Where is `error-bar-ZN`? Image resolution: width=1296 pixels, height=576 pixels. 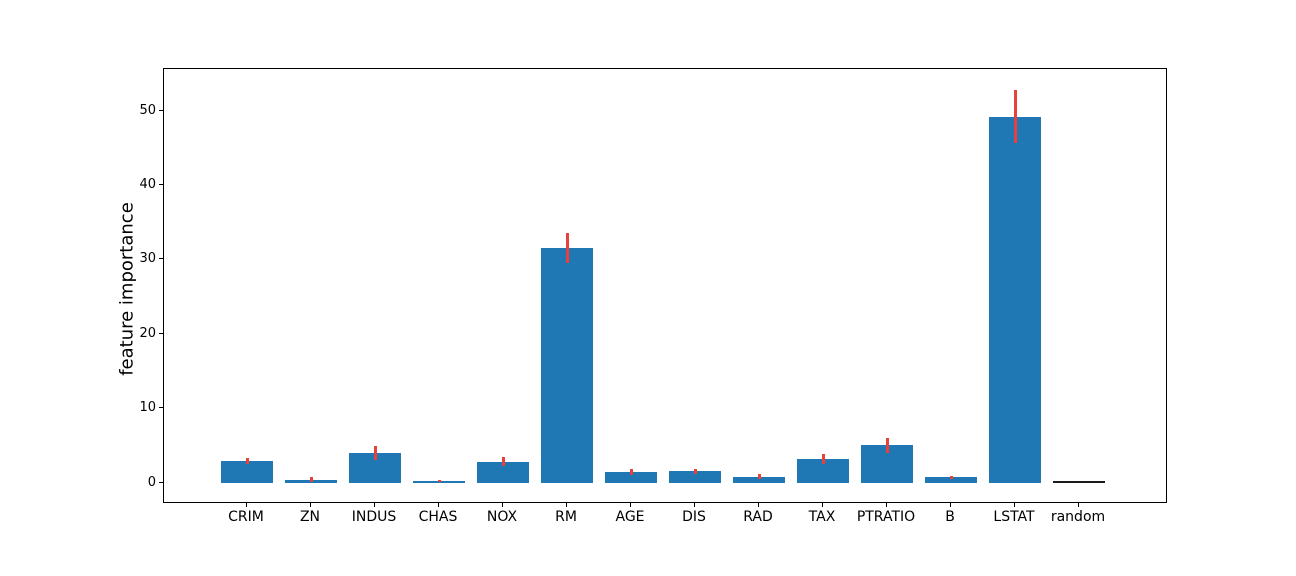
error-bar-ZN is located at coordinates (311, 479).